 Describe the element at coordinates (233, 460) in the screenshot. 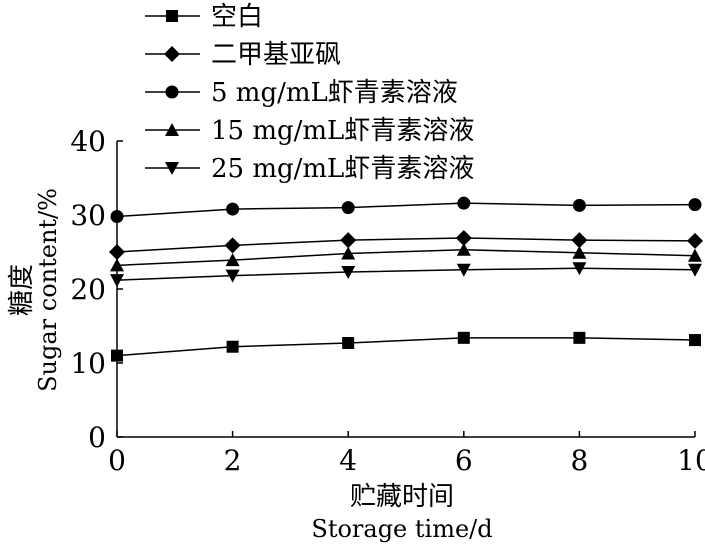

I see `x-tick-label: 2` at that location.